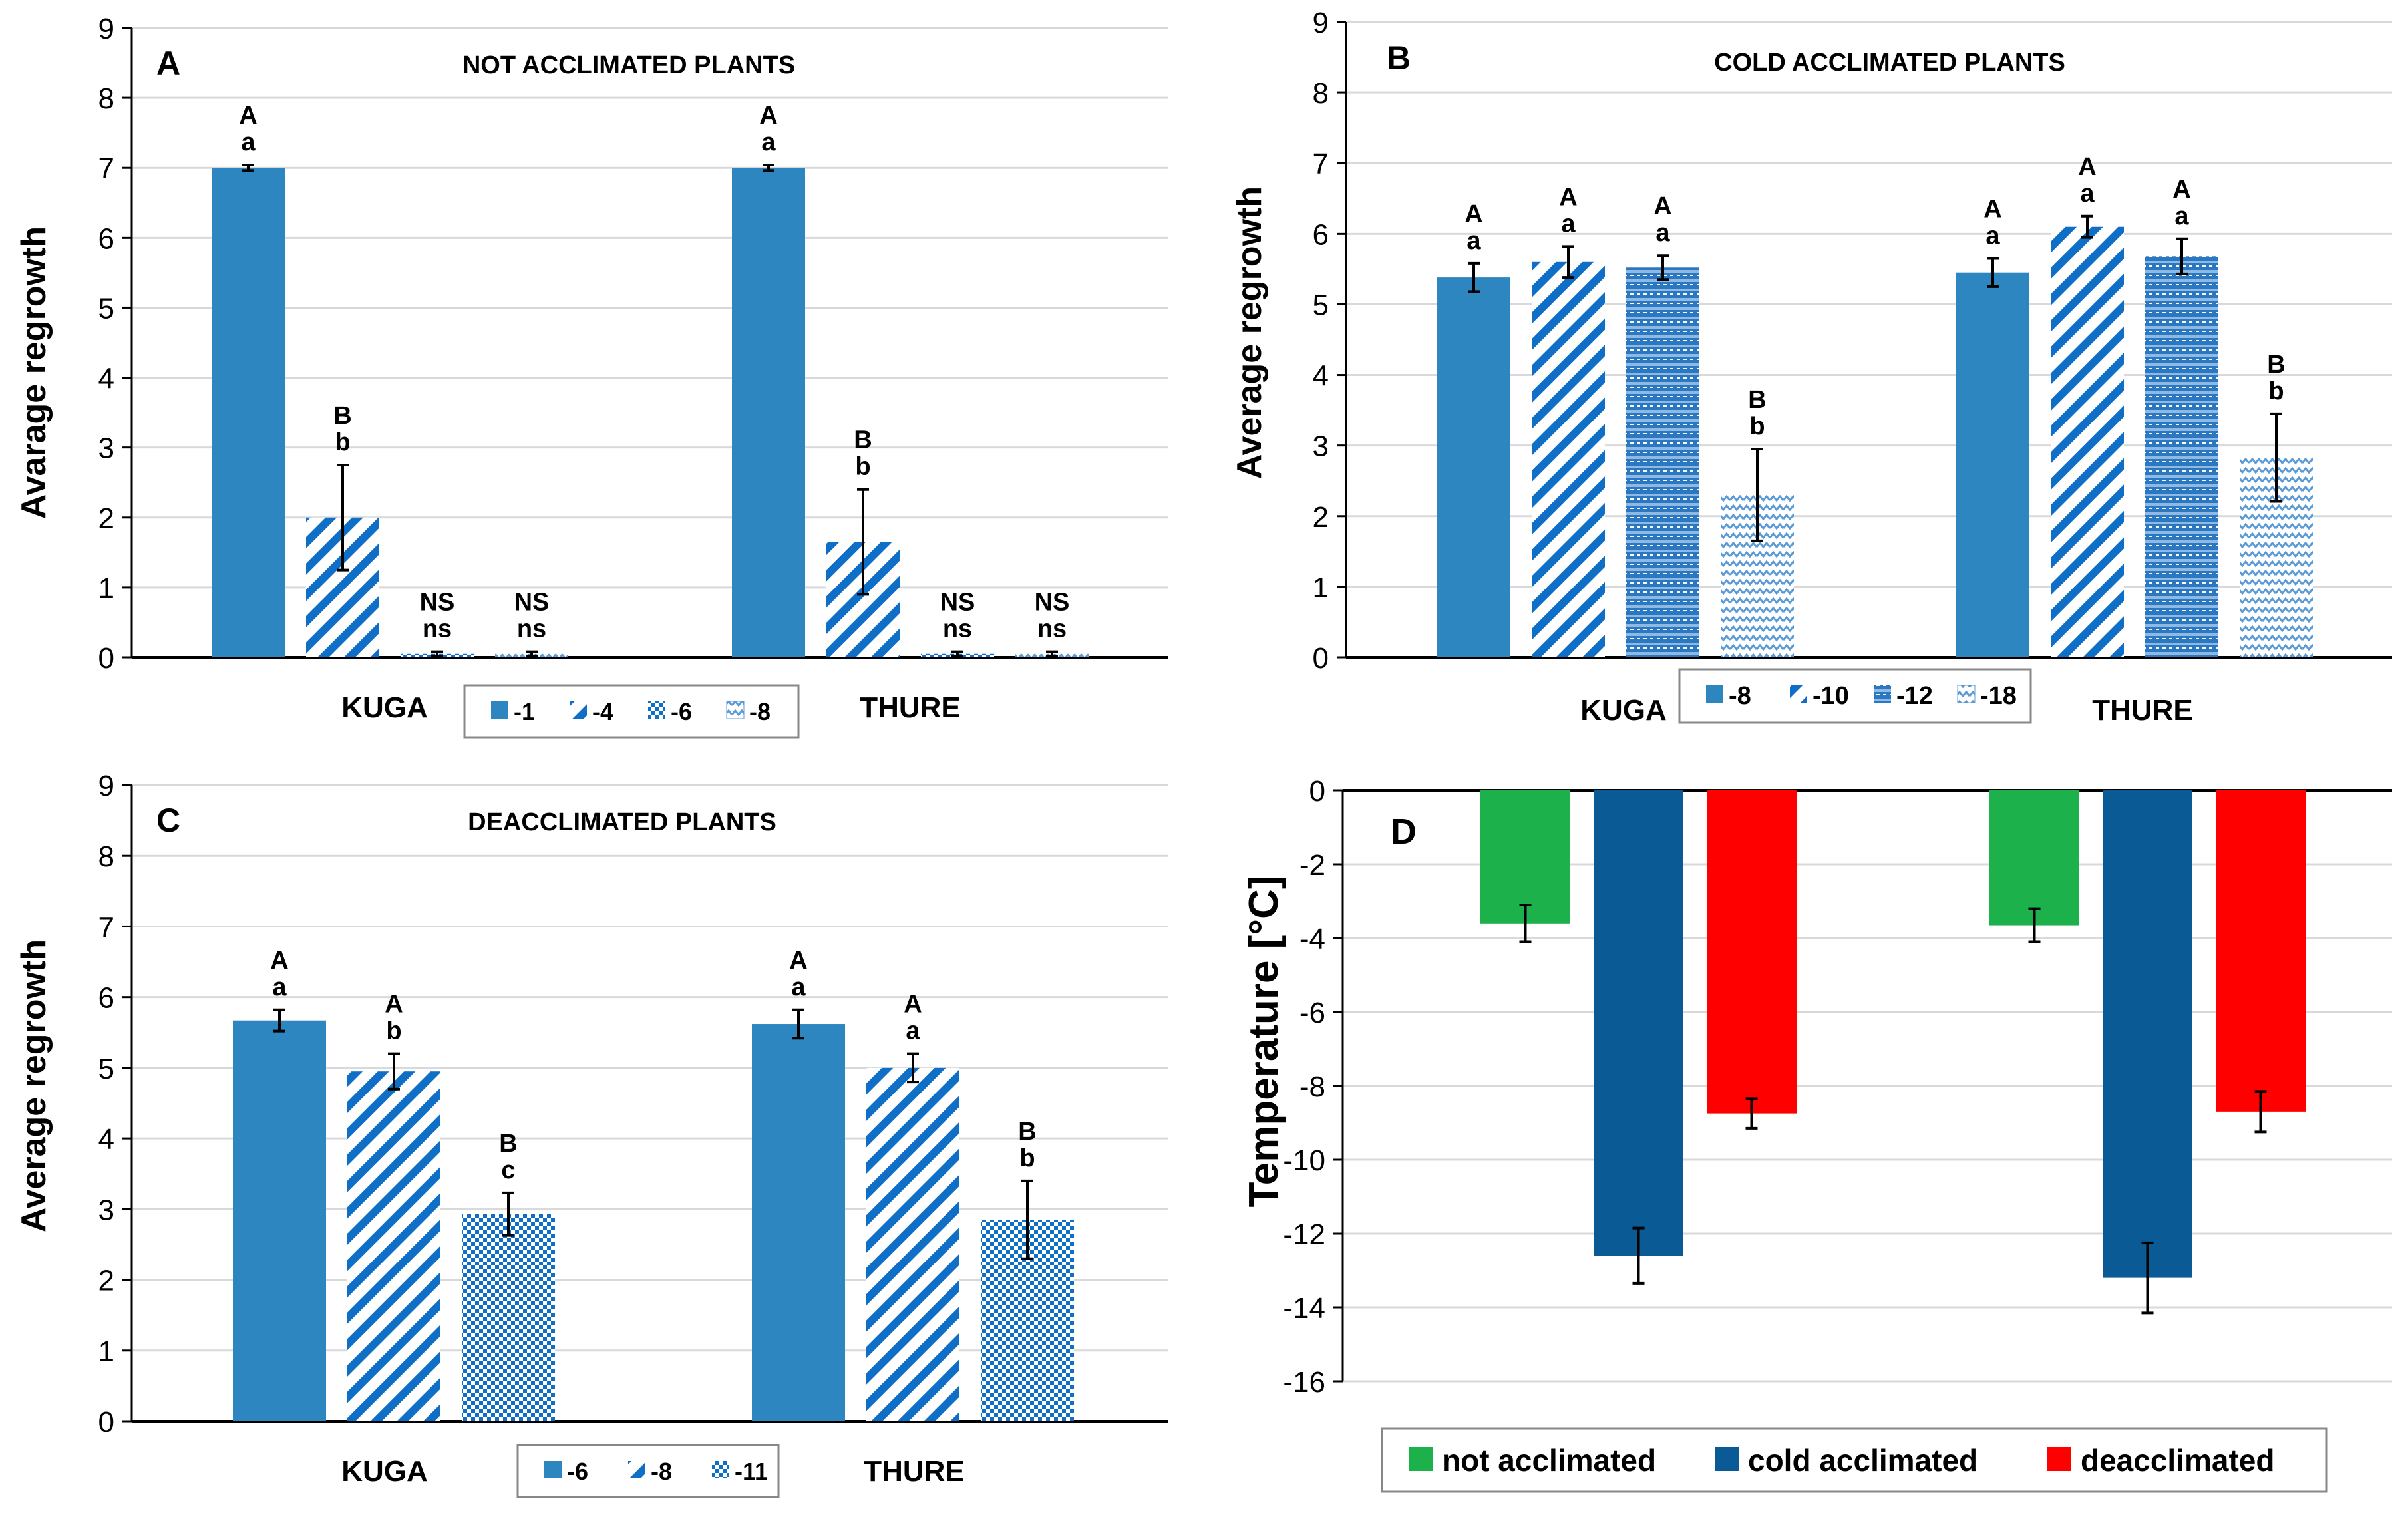 This screenshot has height=1515, width=2408. What do you see at coordinates (1321, 23) in the screenshot?
I see `y-tick-label: 9` at bounding box center [1321, 23].